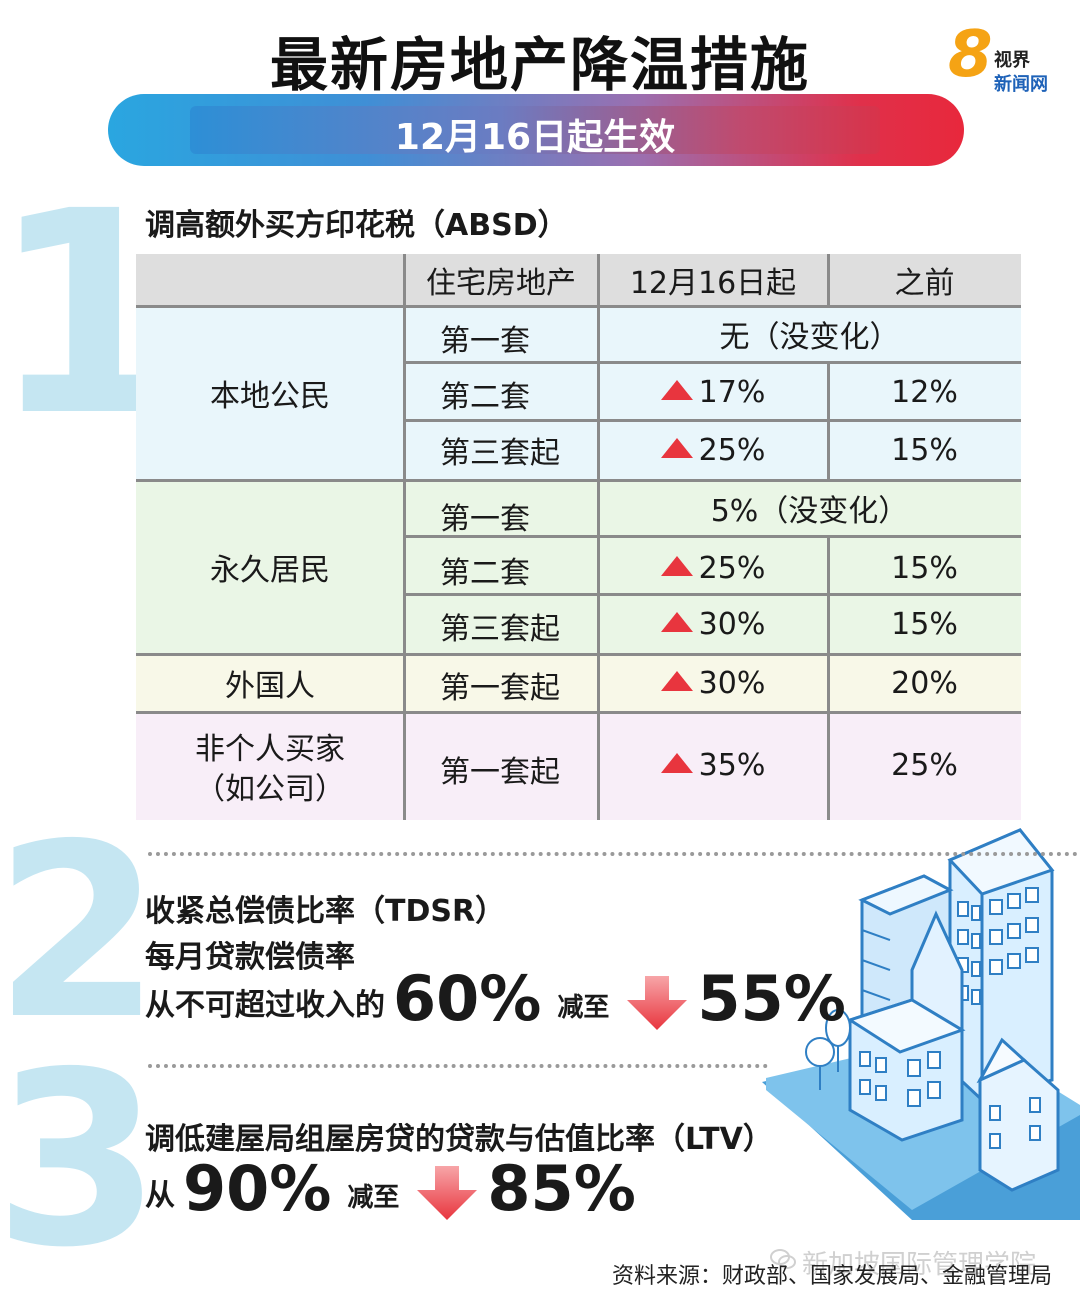  I want to click on city-buildings-illustration, so click(921, 1024).